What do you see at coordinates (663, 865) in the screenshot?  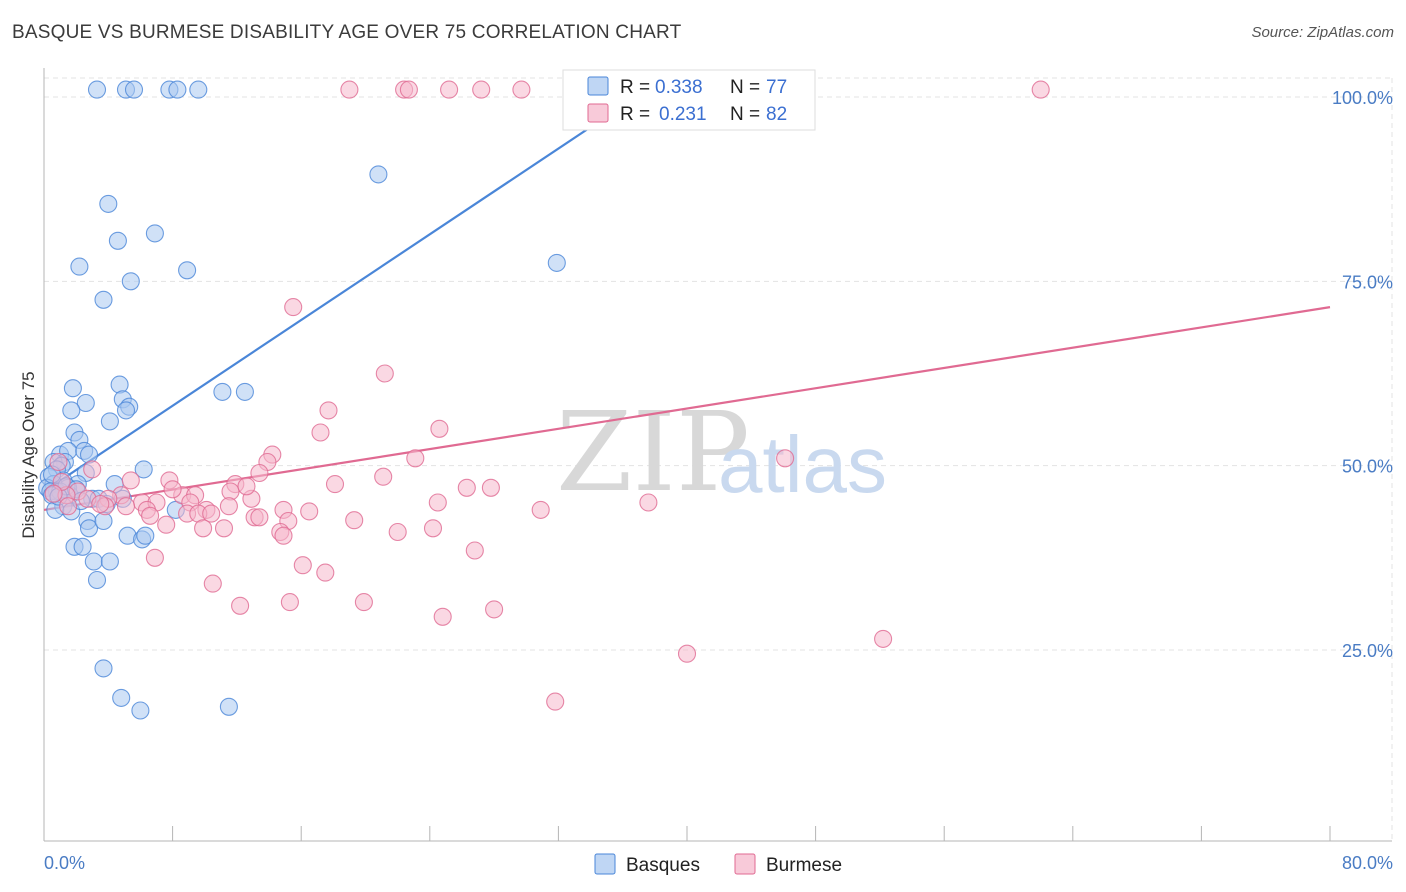 I see `bottom-legend-basques: Basques` at bounding box center [663, 865].